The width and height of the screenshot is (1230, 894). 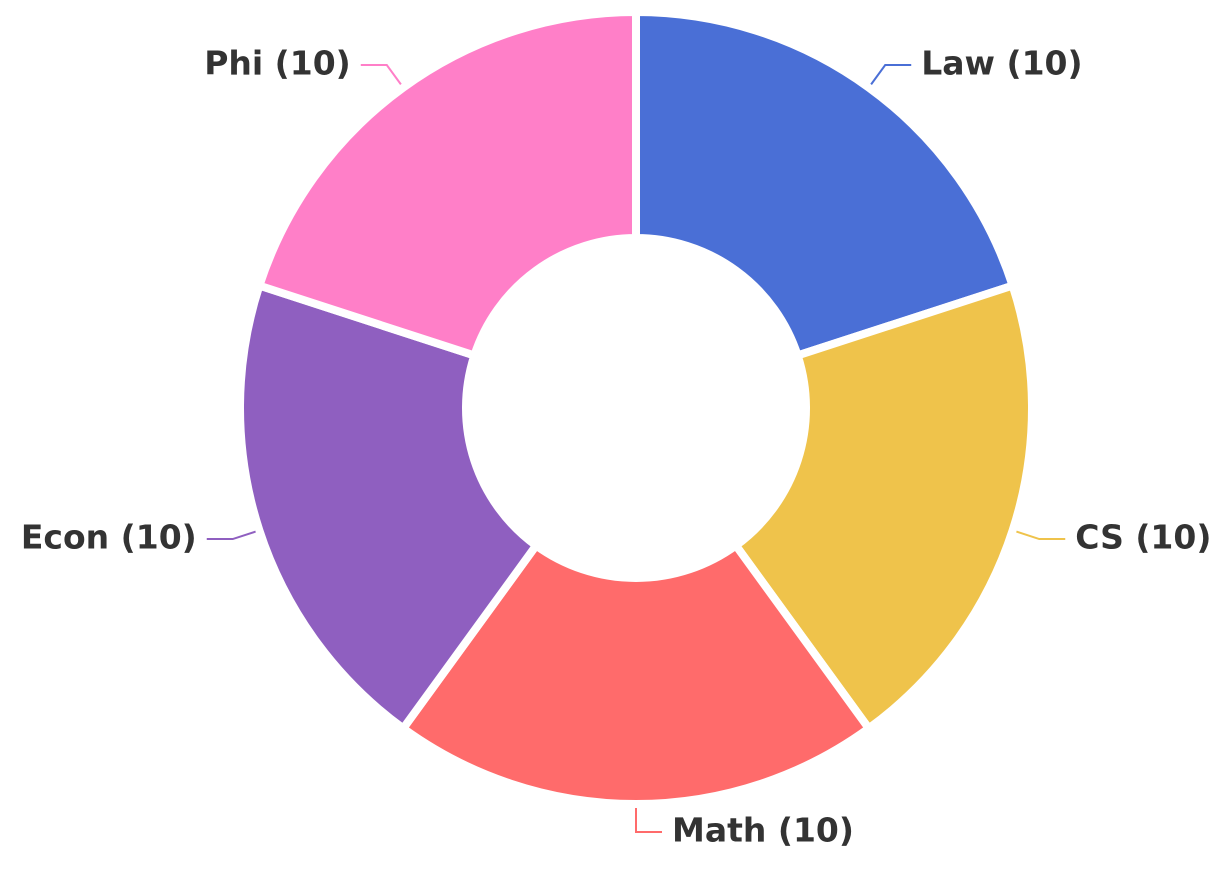 What do you see at coordinates (109, 537) in the screenshot?
I see `slice-label: Econ (10)` at bounding box center [109, 537].